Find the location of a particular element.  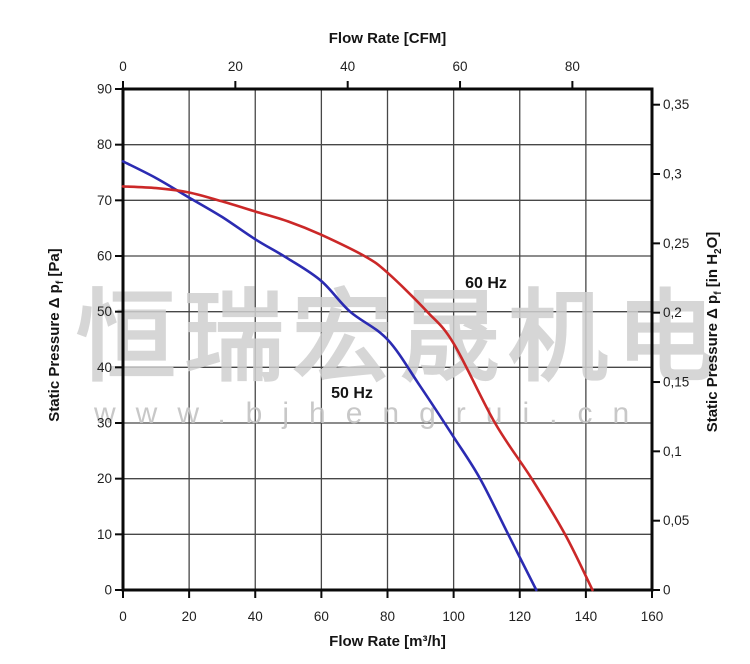

left-tick-label: 10 is located at coordinates (104, 534).